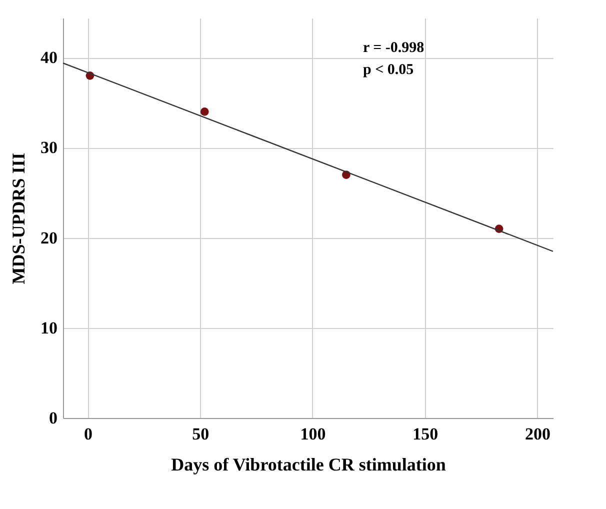 This screenshot has height=509, width=606. Describe the element at coordinates (538, 434) in the screenshot. I see `x-tick-label: 200` at that location.